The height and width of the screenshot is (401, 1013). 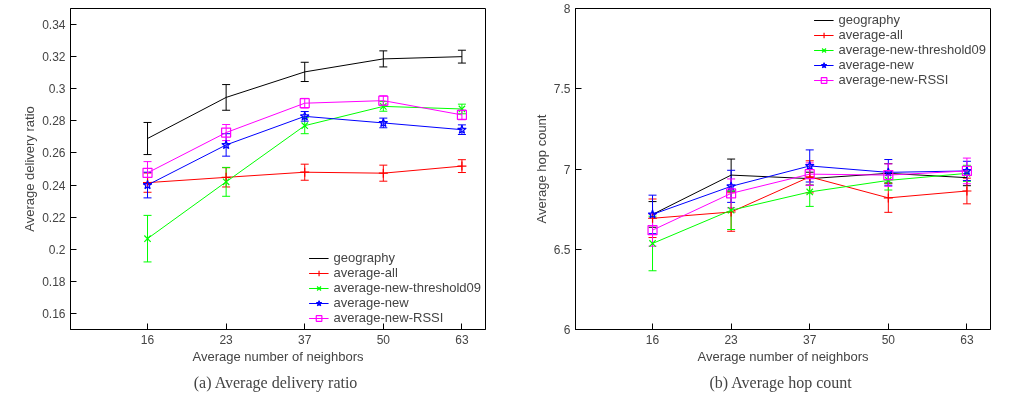 I want to click on y-tick-label: 6, so click(x=567, y=330).